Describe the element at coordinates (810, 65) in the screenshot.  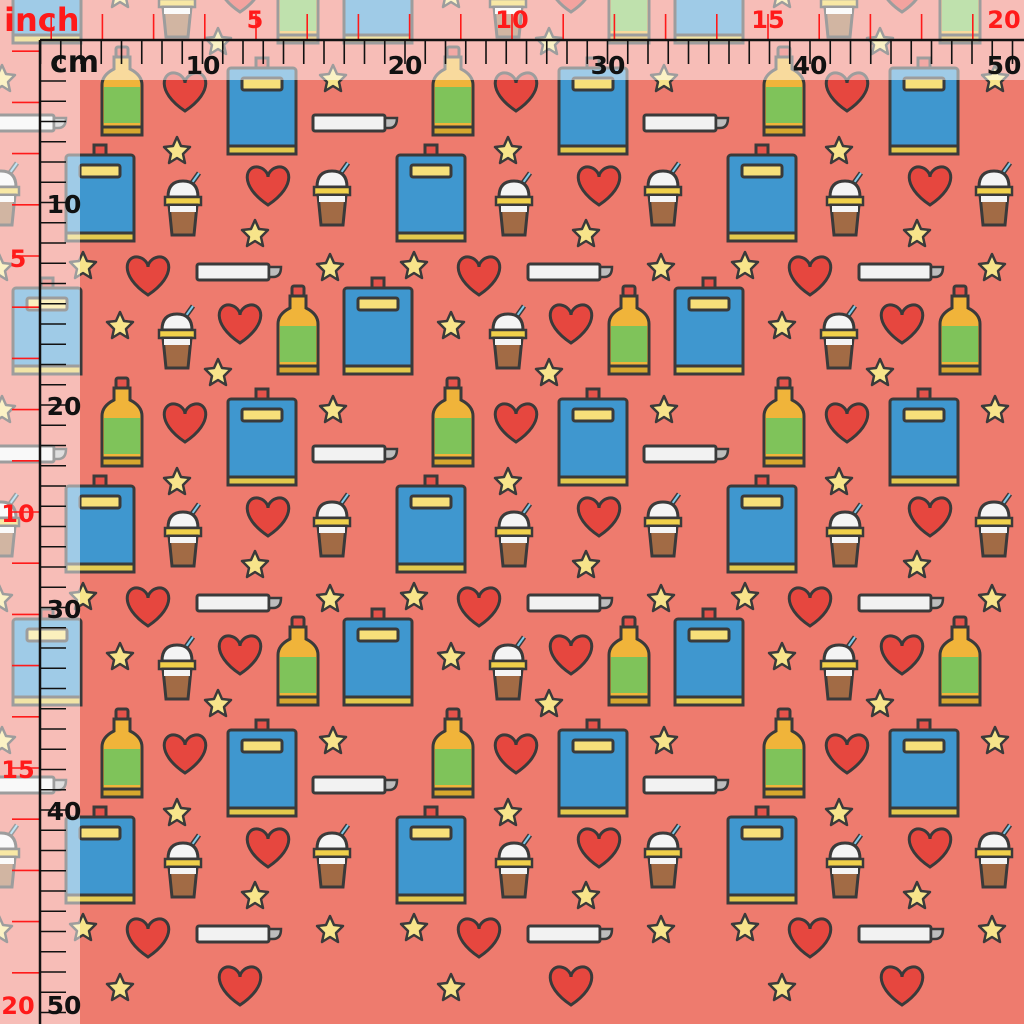
I see `top-cm-label: 40` at that location.